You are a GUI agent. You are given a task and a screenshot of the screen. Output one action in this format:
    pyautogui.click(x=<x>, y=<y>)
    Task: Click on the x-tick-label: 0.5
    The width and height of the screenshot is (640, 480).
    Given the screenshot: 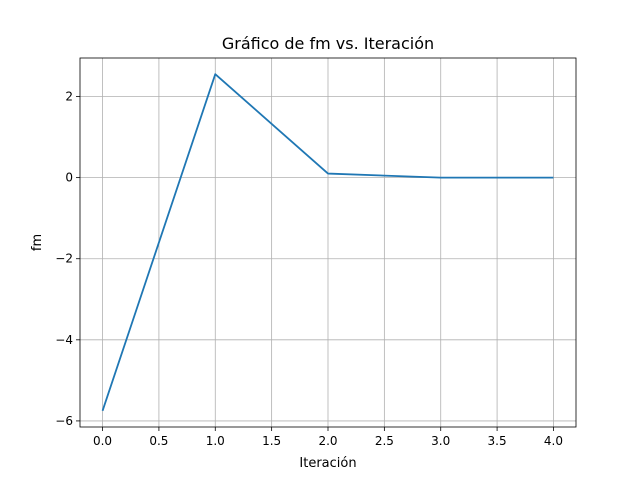 What is the action you would take?
    pyautogui.click(x=158, y=441)
    